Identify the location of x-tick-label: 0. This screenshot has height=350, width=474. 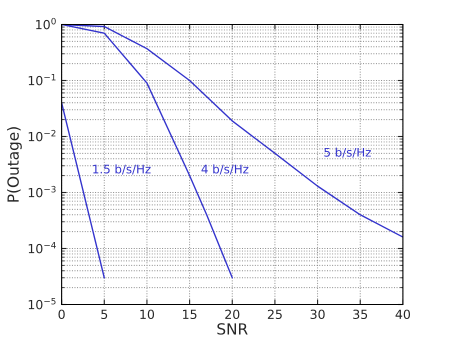
(61, 315).